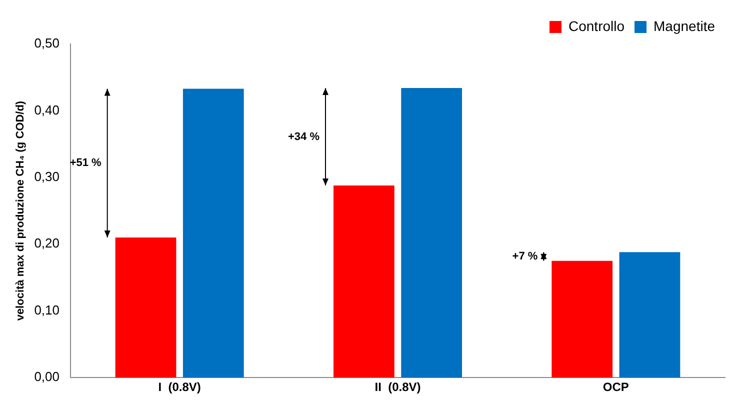 Image resolution: width=745 pixels, height=403 pixels. Describe the element at coordinates (179, 387) in the screenshot. I see `x-tick-label: I (0.8V)` at that location.